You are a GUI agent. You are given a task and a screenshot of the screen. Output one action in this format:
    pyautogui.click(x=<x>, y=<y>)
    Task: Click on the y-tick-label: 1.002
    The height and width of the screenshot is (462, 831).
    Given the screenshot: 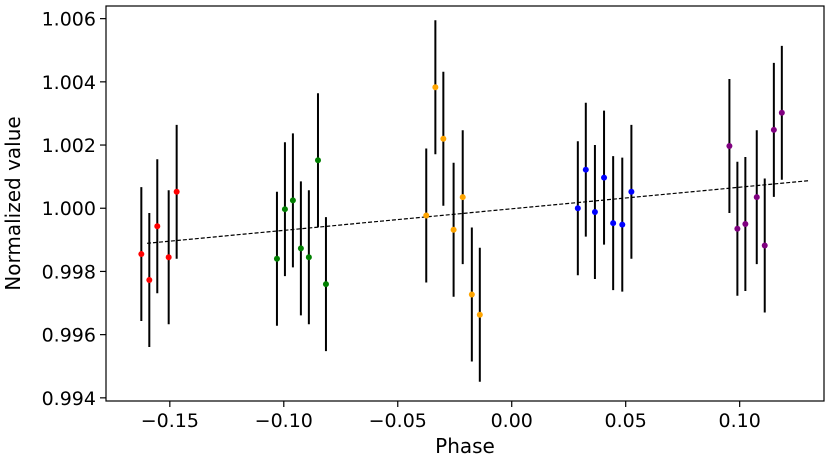 What is the action you would take?
    pyautogui.click(x=69, y=146)
    